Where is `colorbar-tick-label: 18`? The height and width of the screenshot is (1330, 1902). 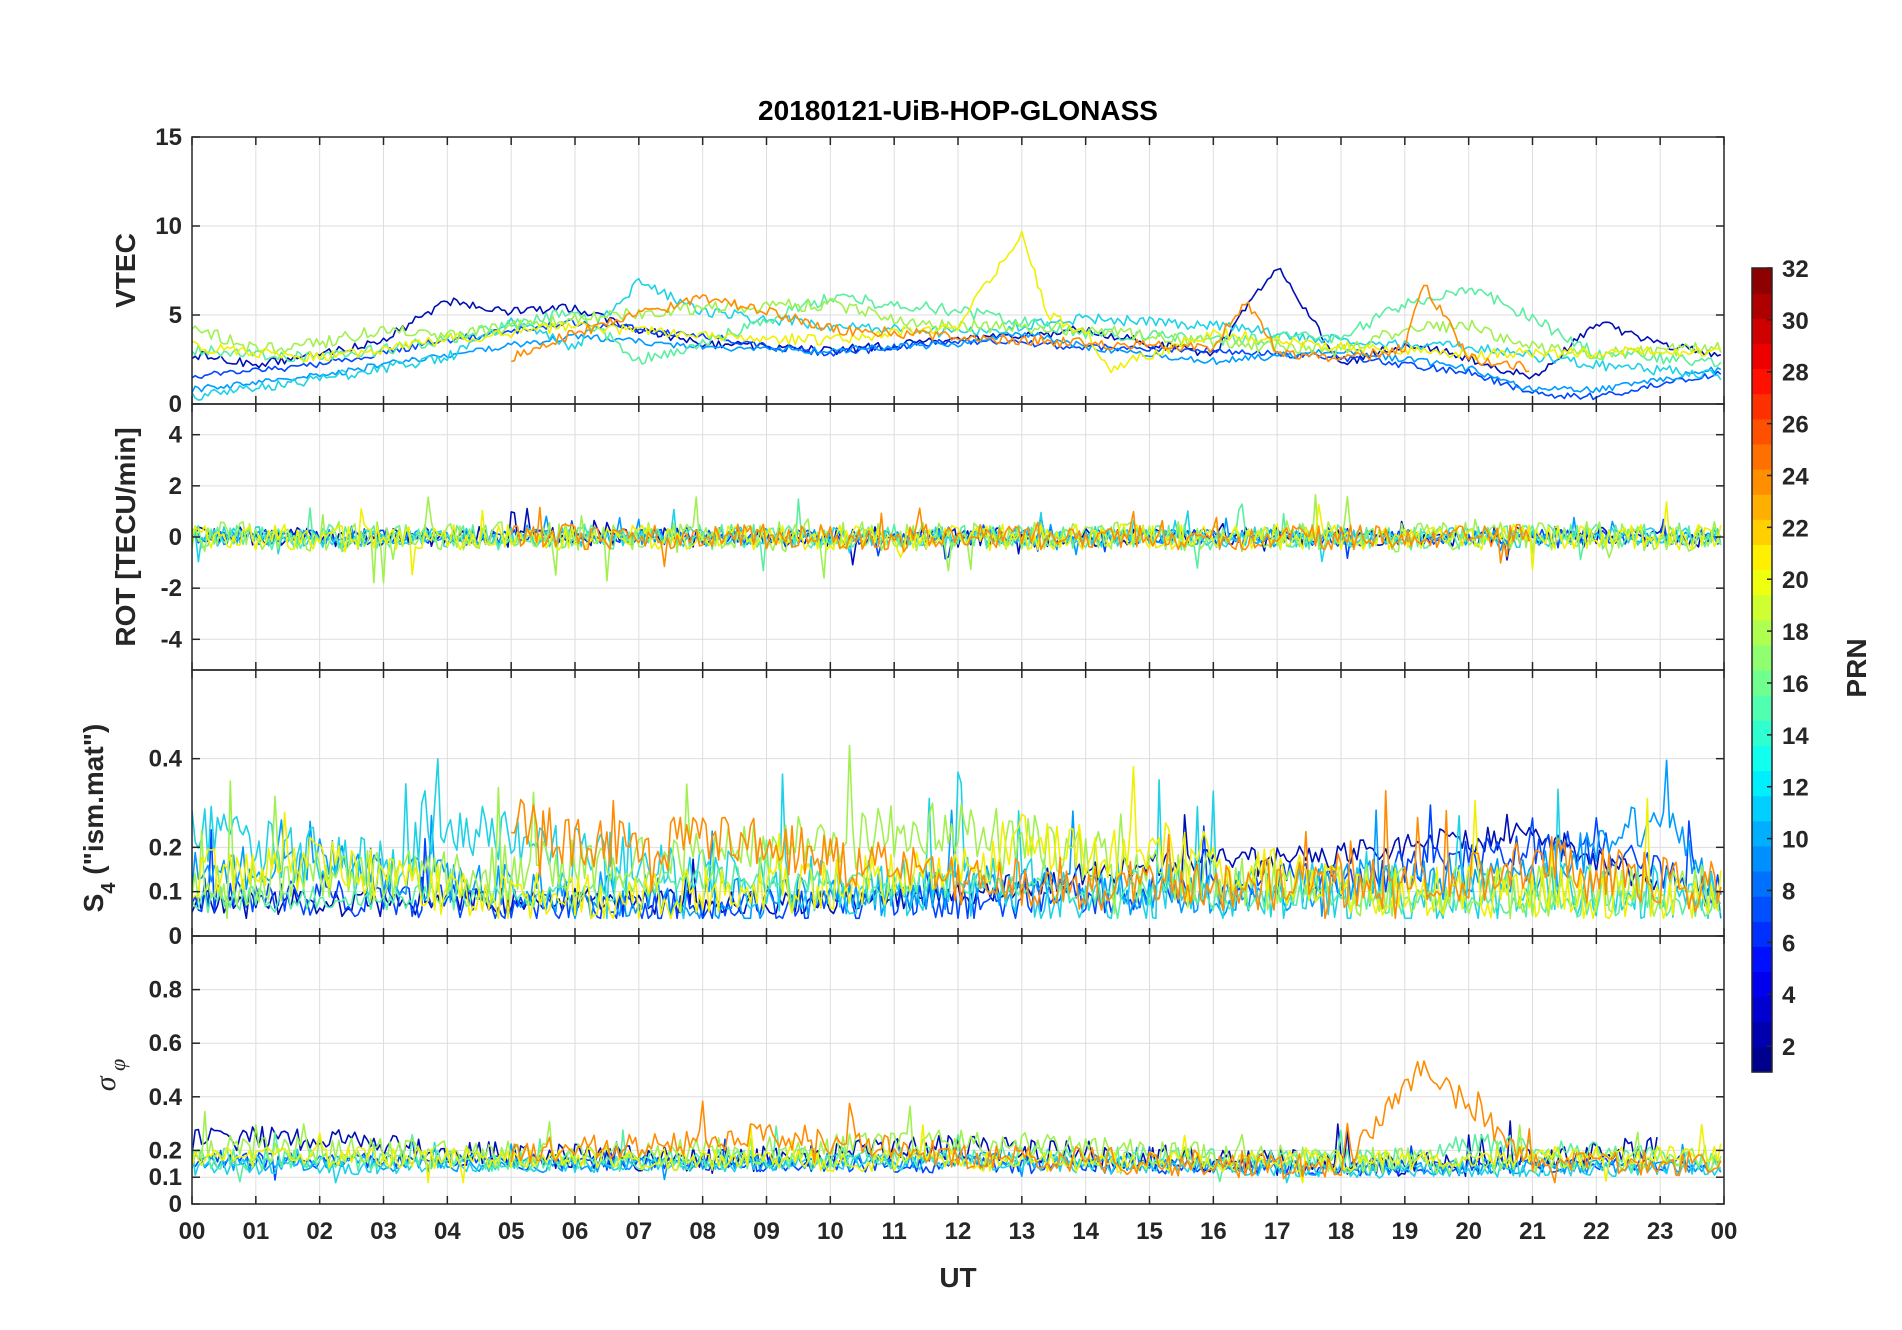
colorbar-tick-label: 18 is located at coordinates (1795, 632).